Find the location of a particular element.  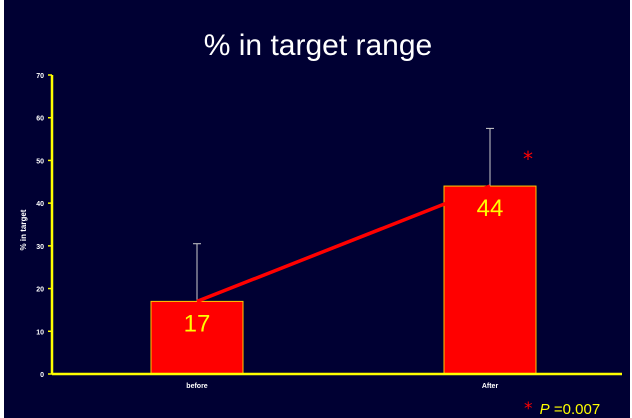

x-tick-label-before: before is located at coordinates (197, 386).